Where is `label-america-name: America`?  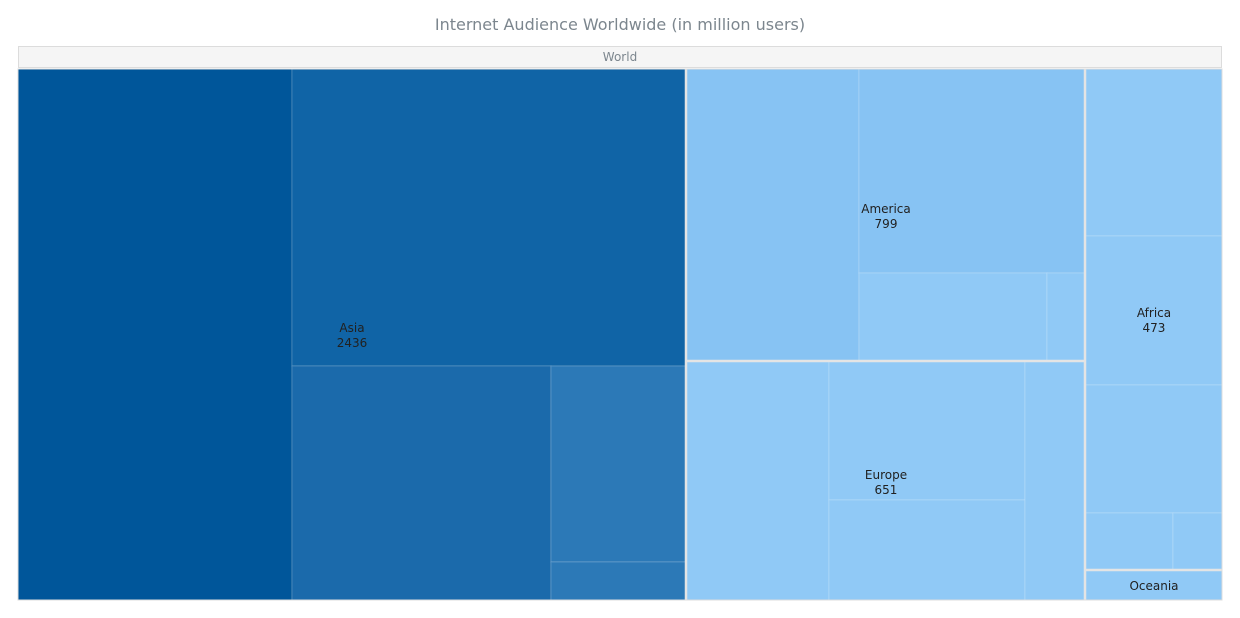
label-america-name: America is located at coordinates (886, 209).